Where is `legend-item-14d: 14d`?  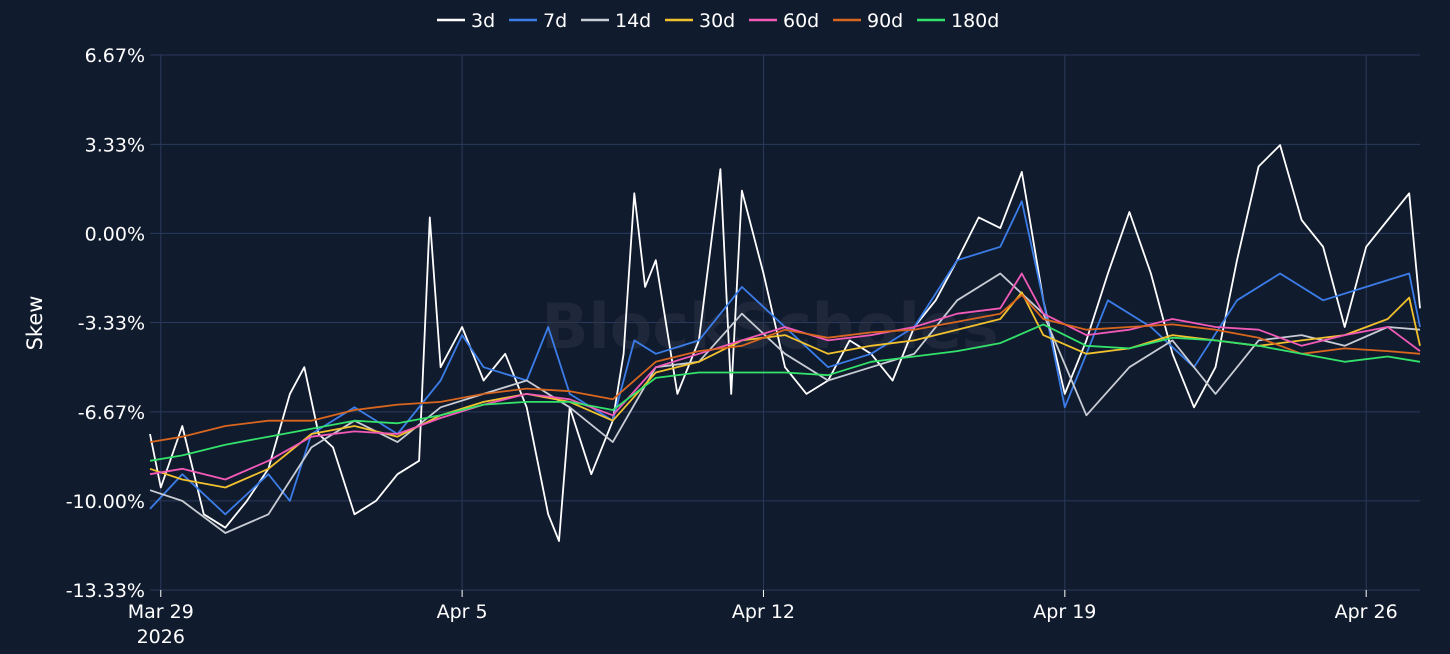 legend-item-14d: 14d is located at coordinates (616, 21).